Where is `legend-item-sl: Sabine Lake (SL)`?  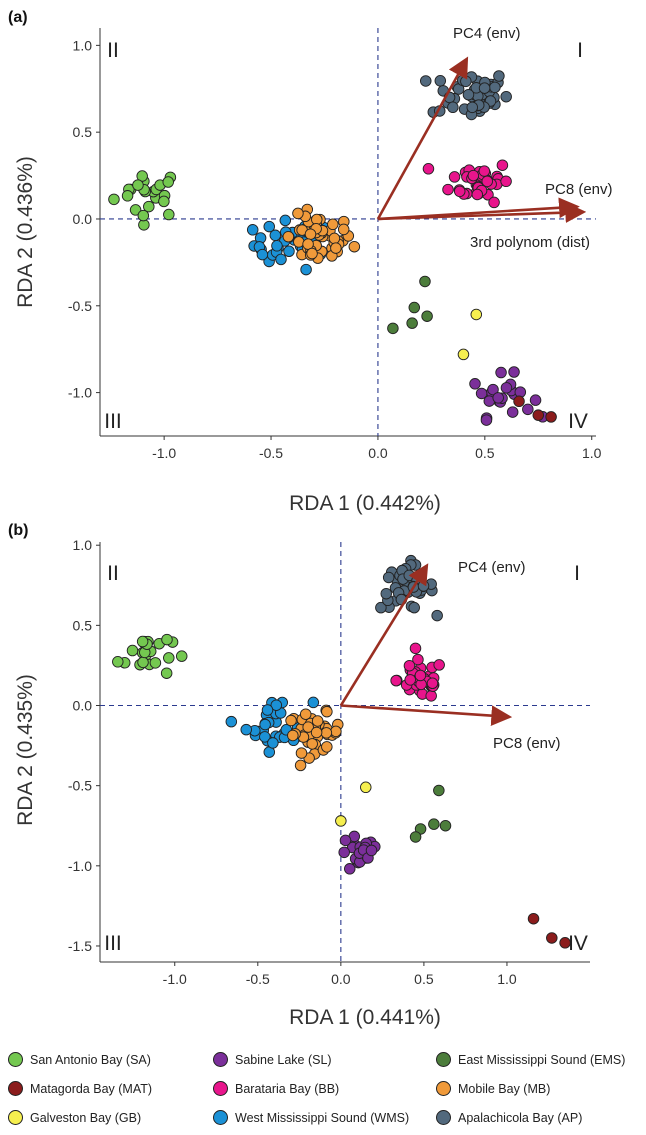
legend-item-sl: Sabine Lake (SL) is located at coordinates (272, 1059).